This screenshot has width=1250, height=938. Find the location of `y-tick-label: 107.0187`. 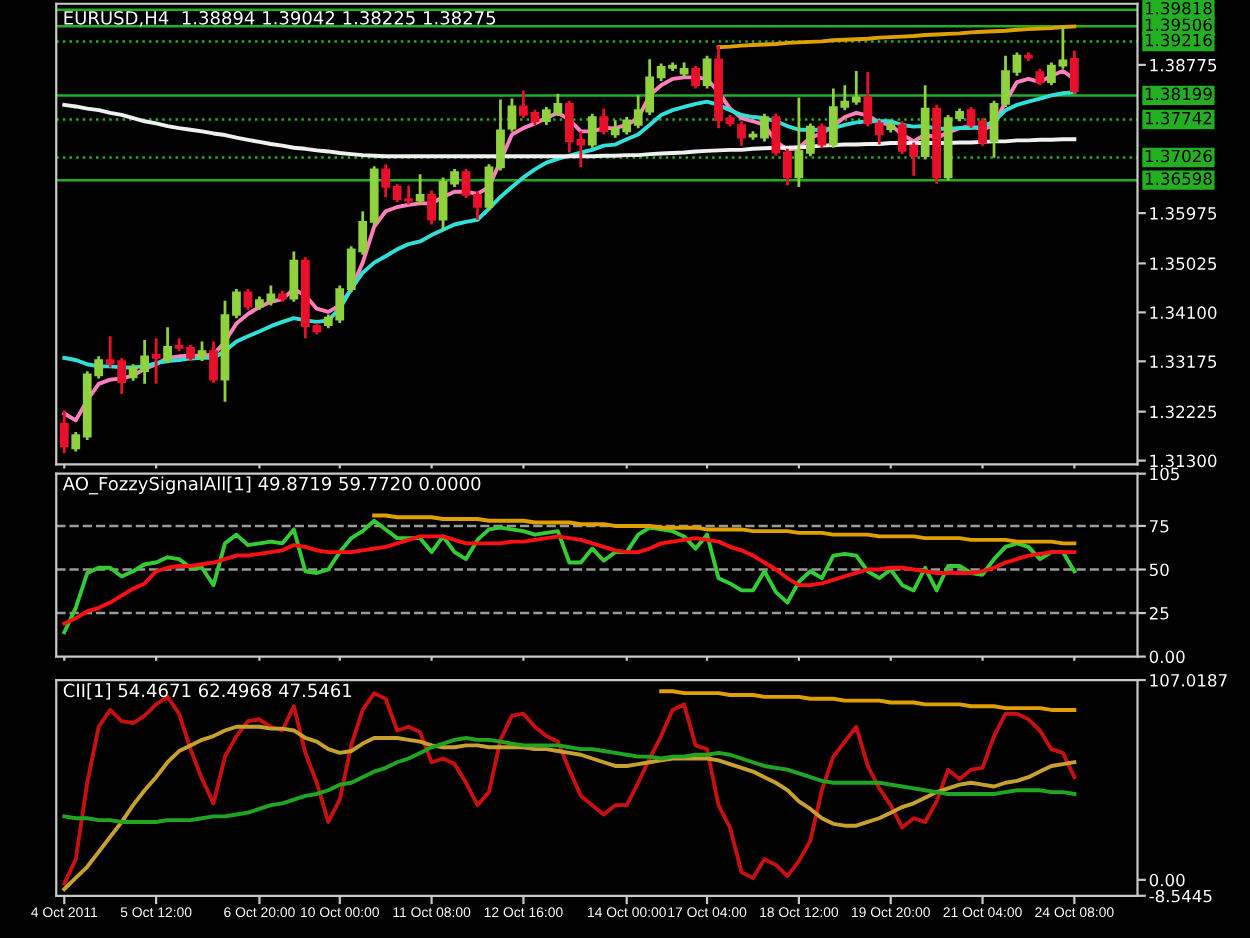

y-tick-label: 107.0187 is located at coordinates (1188, 680).